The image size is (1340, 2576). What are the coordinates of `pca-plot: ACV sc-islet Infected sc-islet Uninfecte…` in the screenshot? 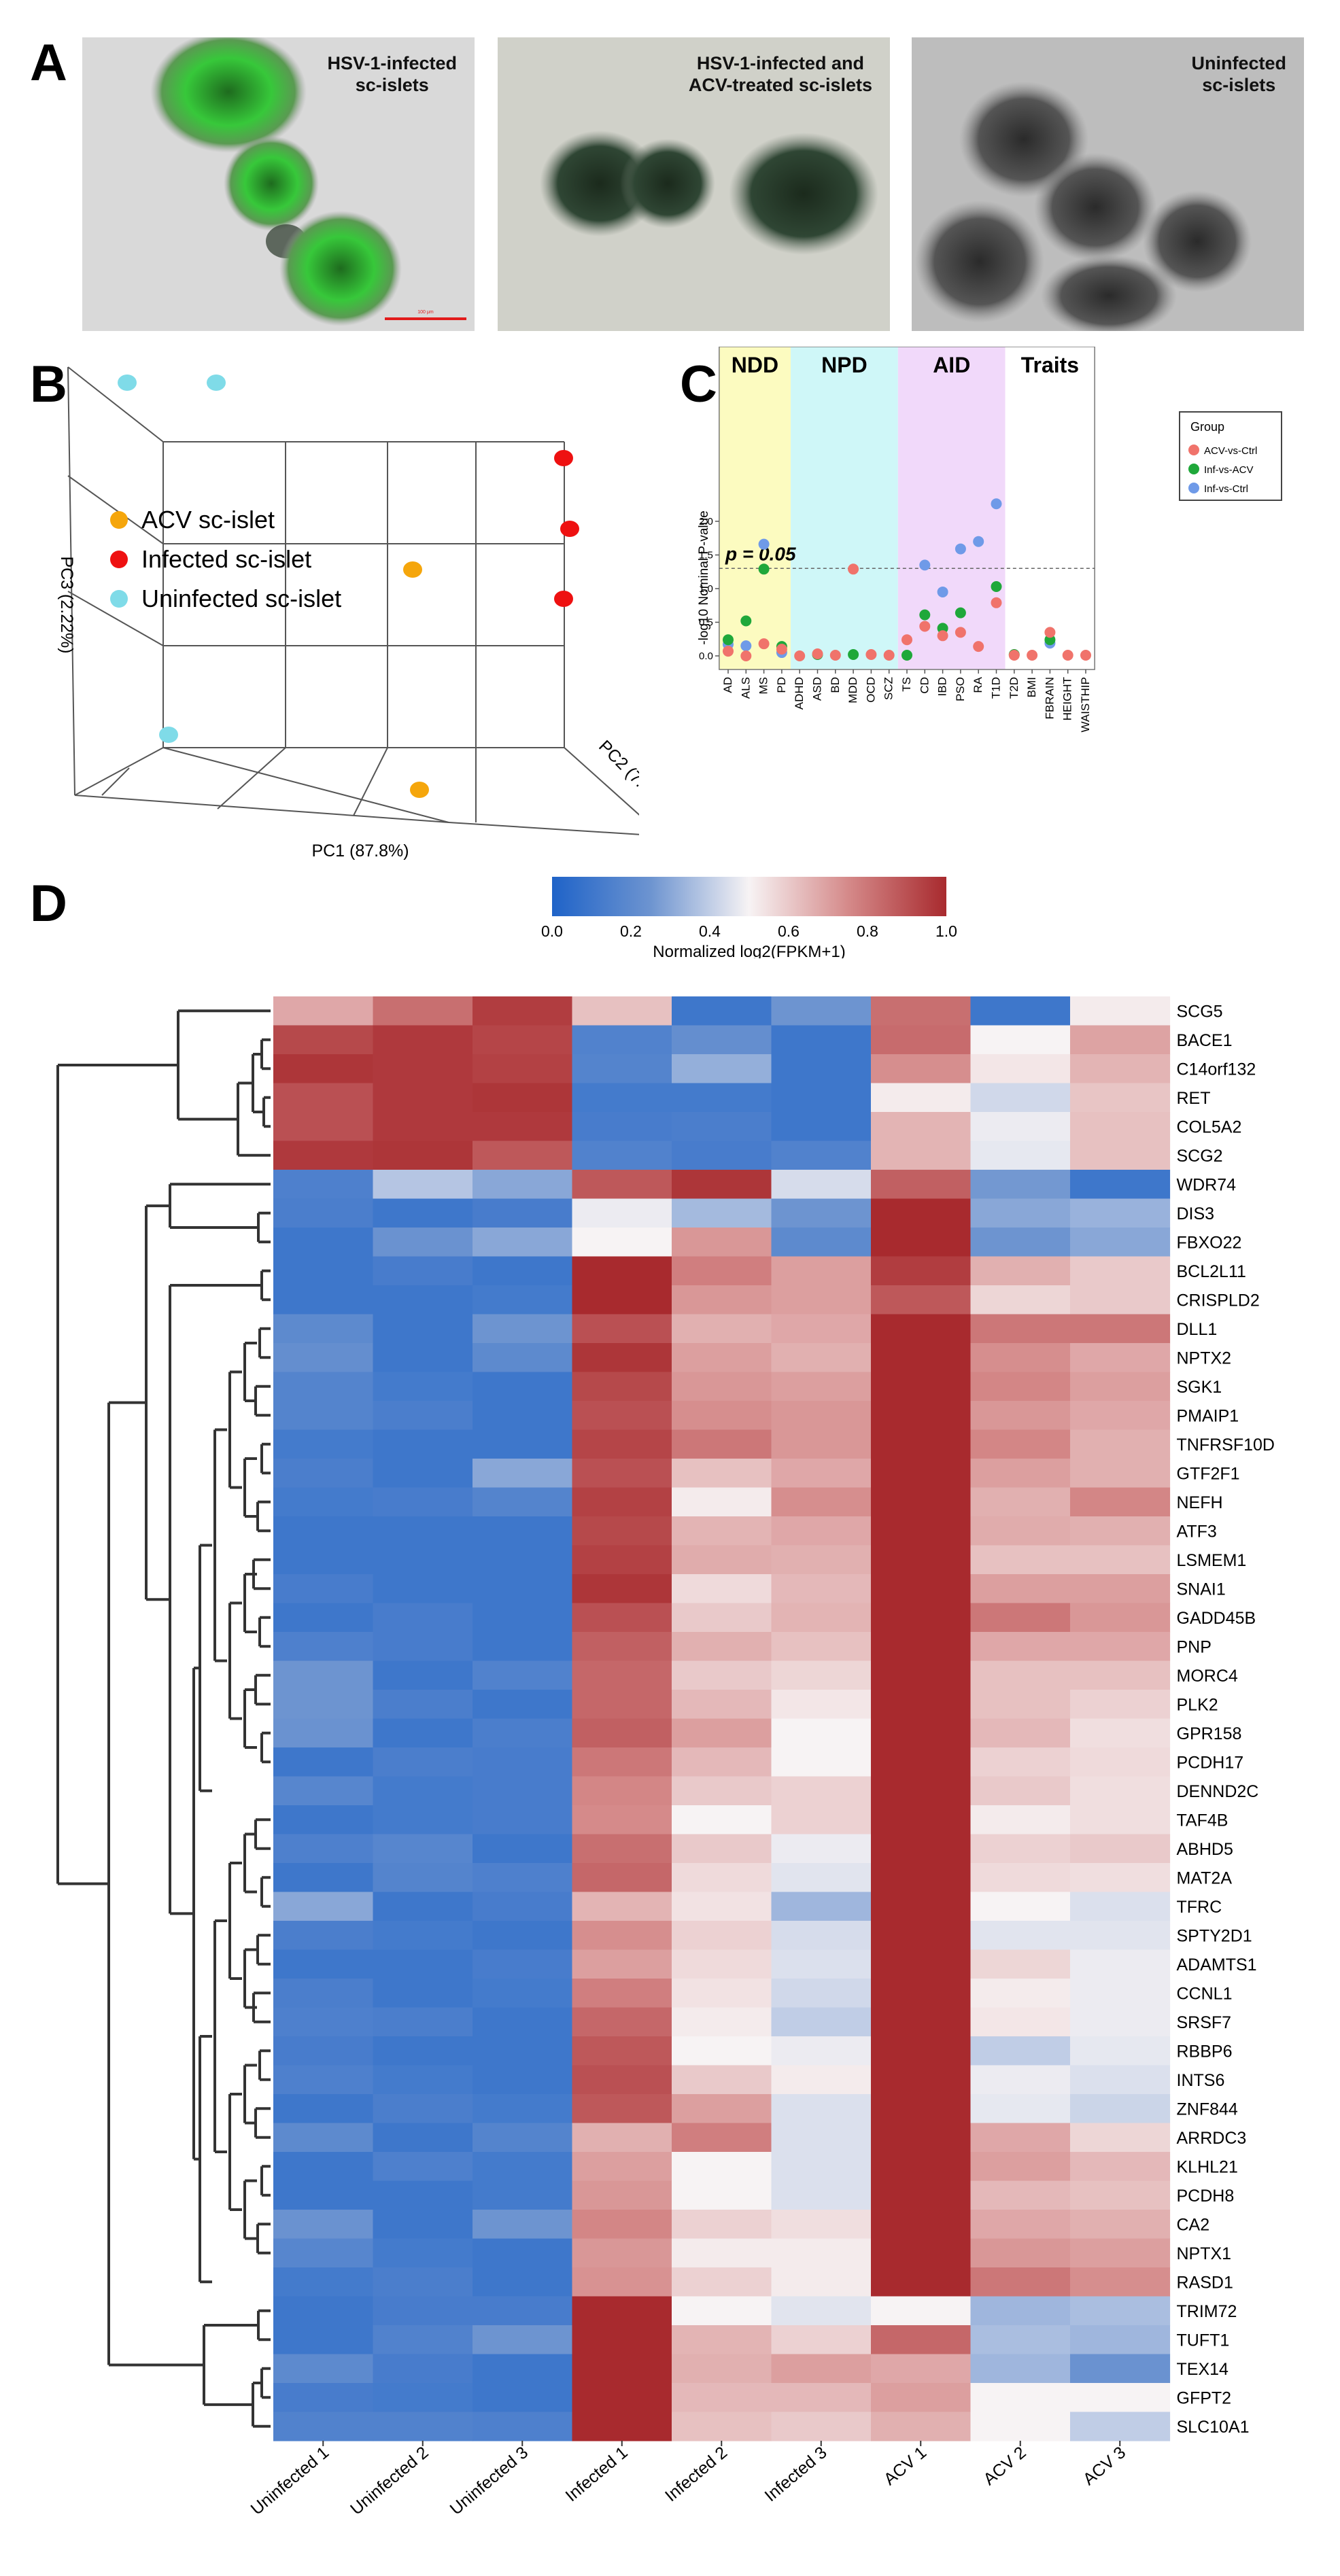 It's located at (348, 613).